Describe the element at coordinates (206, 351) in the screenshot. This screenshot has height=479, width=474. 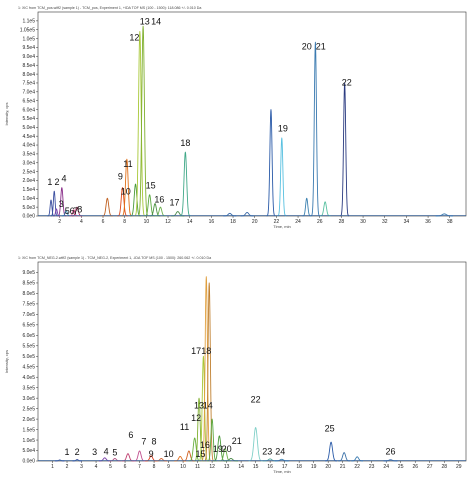
I see `peak-label: 18` at that location.